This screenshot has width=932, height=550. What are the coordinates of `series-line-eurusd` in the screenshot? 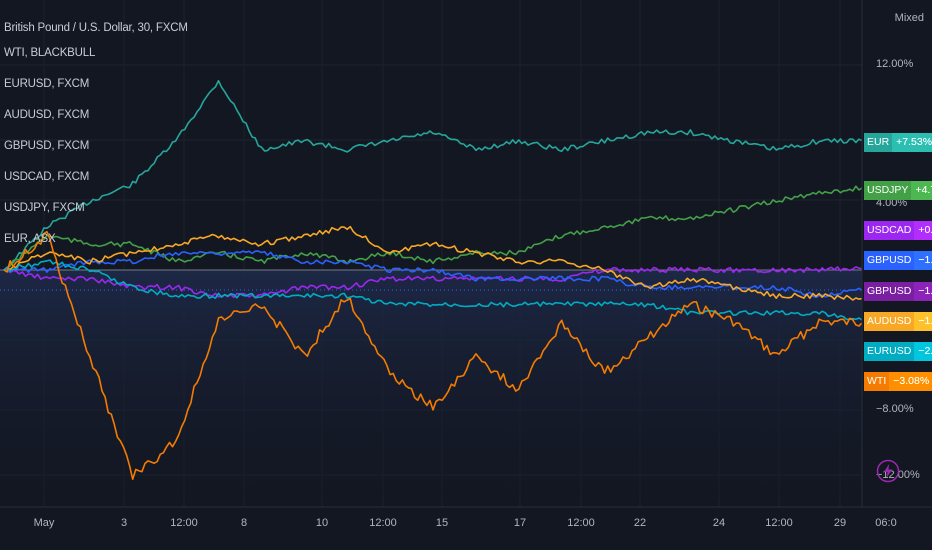 It's located at (433, 290).